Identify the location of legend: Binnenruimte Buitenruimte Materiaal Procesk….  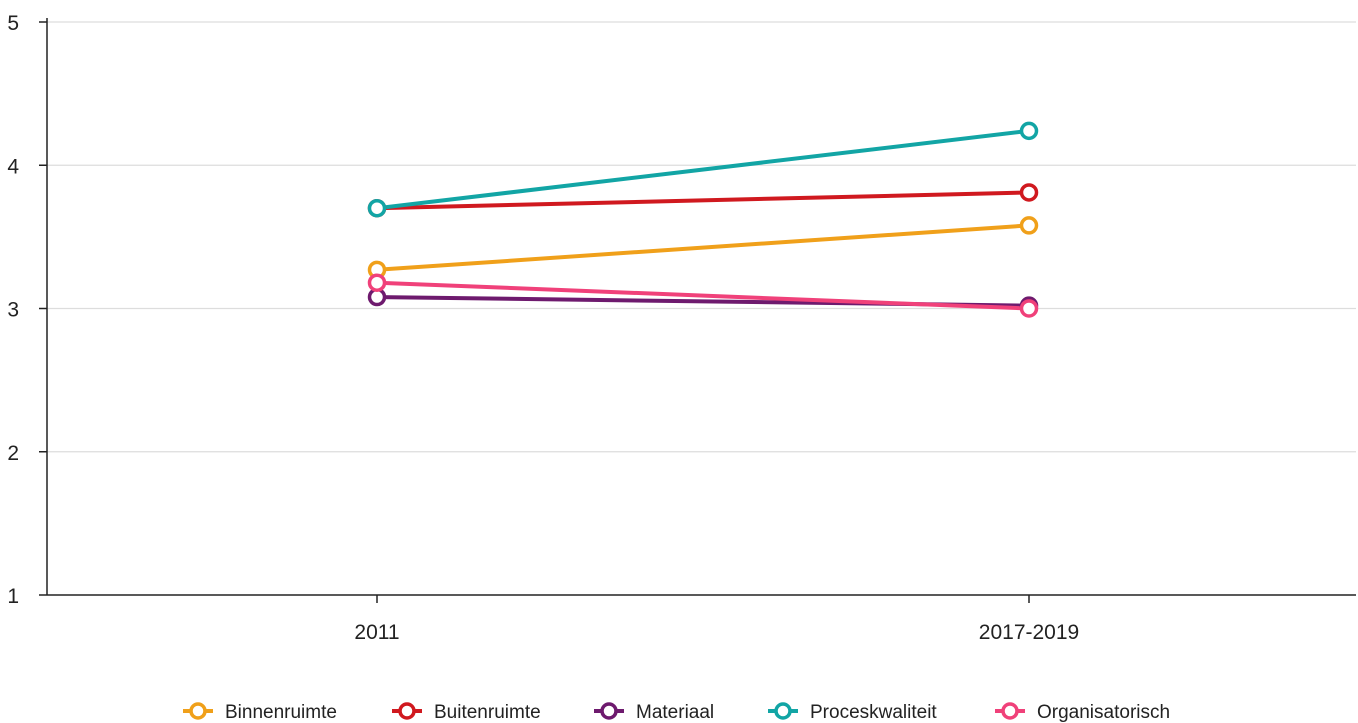
(676, 712).